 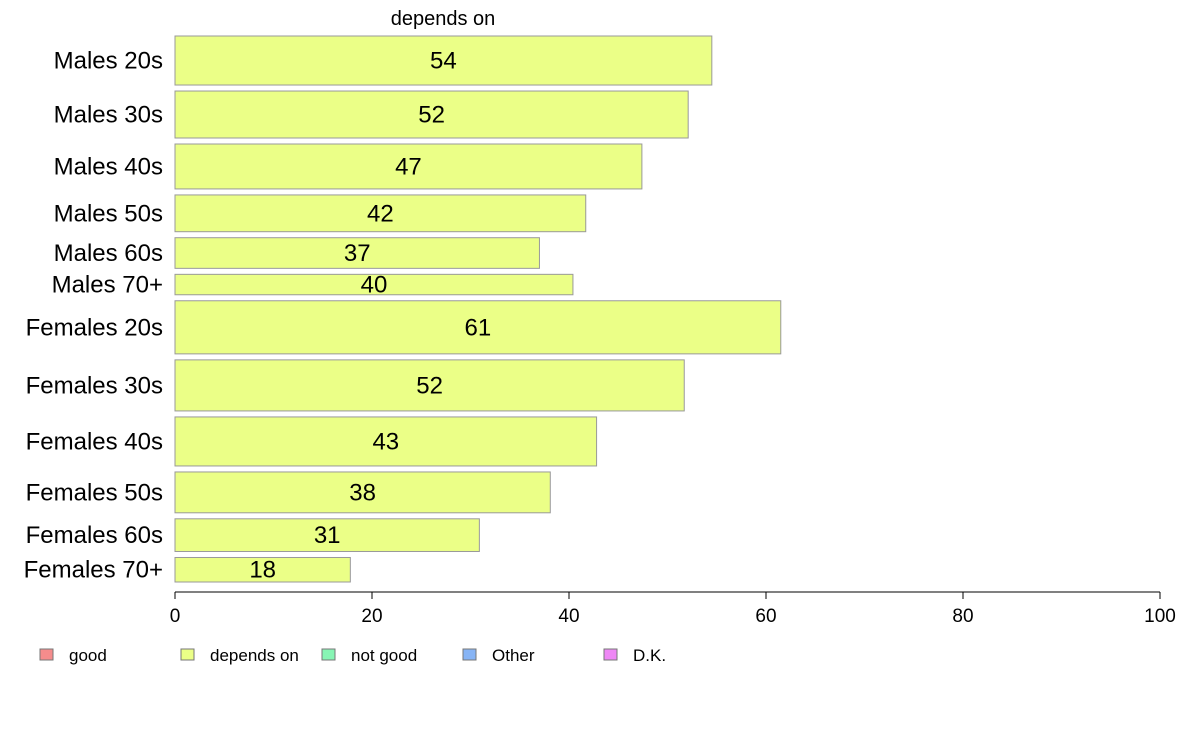 I want to click on x-tick-label: 100, so click(x=1160, y=616).